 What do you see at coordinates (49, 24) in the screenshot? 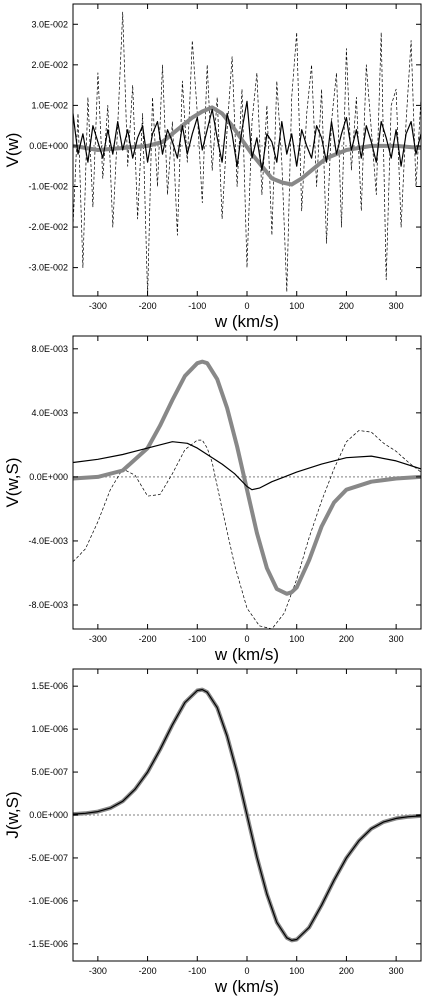
I see `y-tick-label: 3.0E-002` at bounding box center [49, 24].